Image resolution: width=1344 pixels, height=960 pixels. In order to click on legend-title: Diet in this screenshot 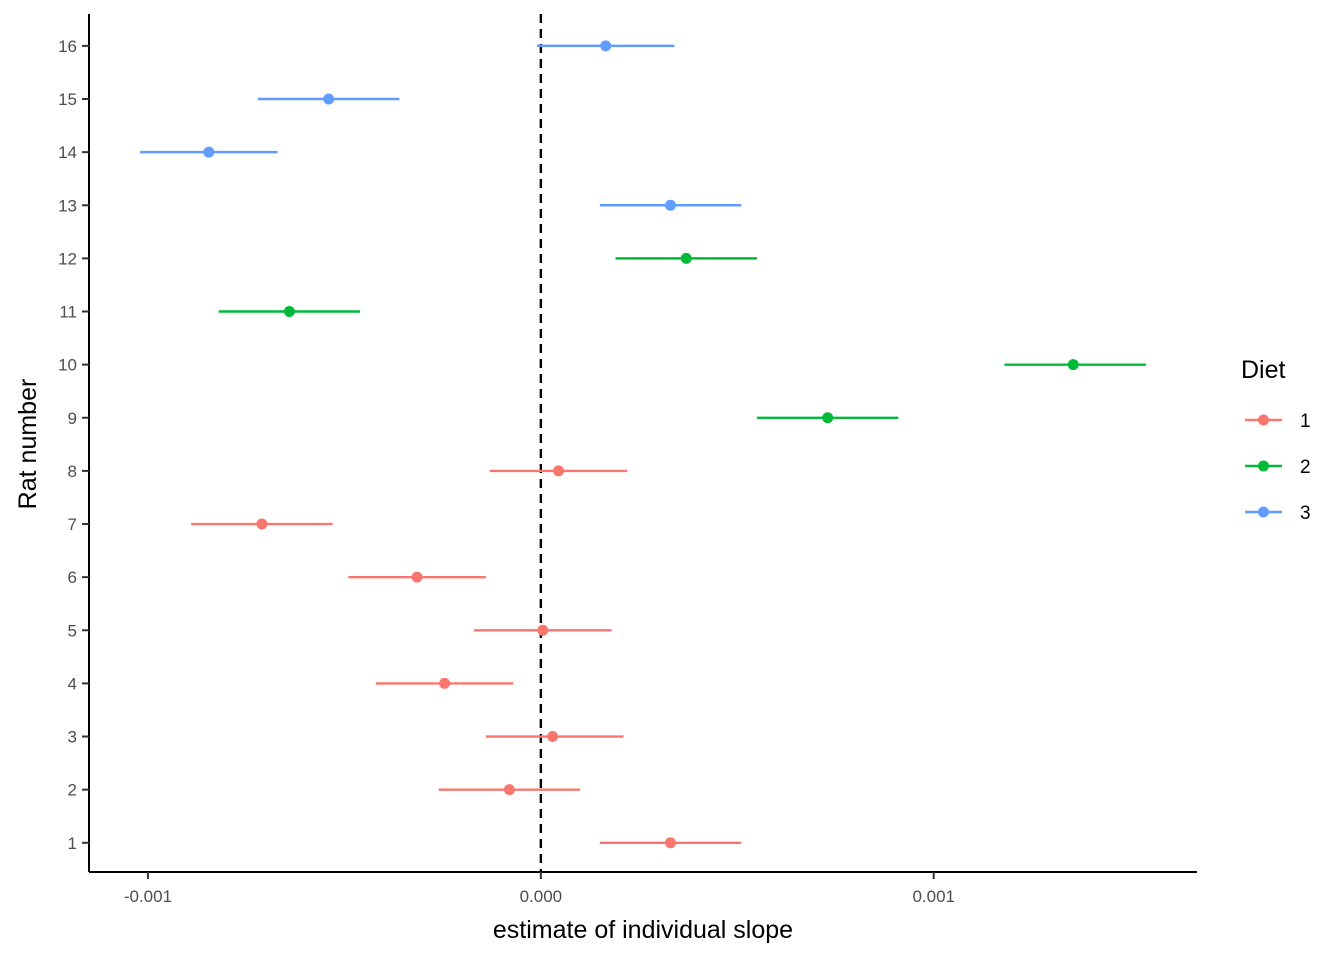, I will do `click(1263, 370)`.